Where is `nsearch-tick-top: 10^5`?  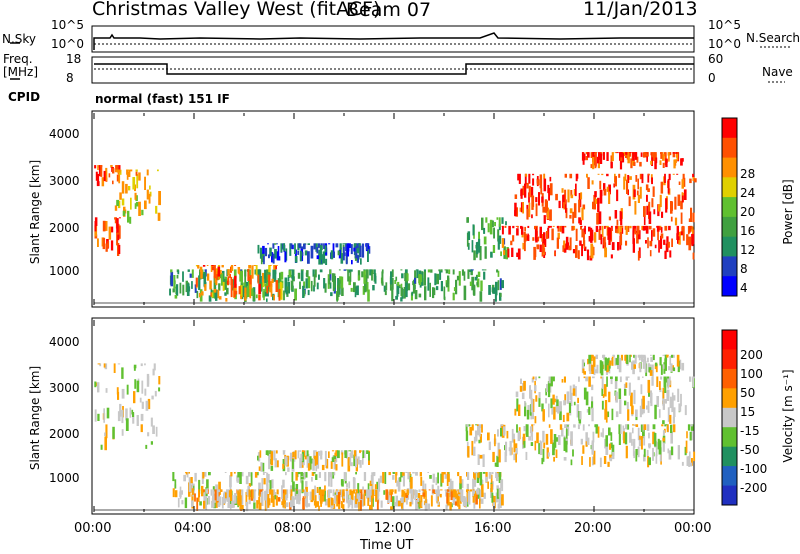
nsearch-tick-top: 10^5 is located at coordinates (724, 25).